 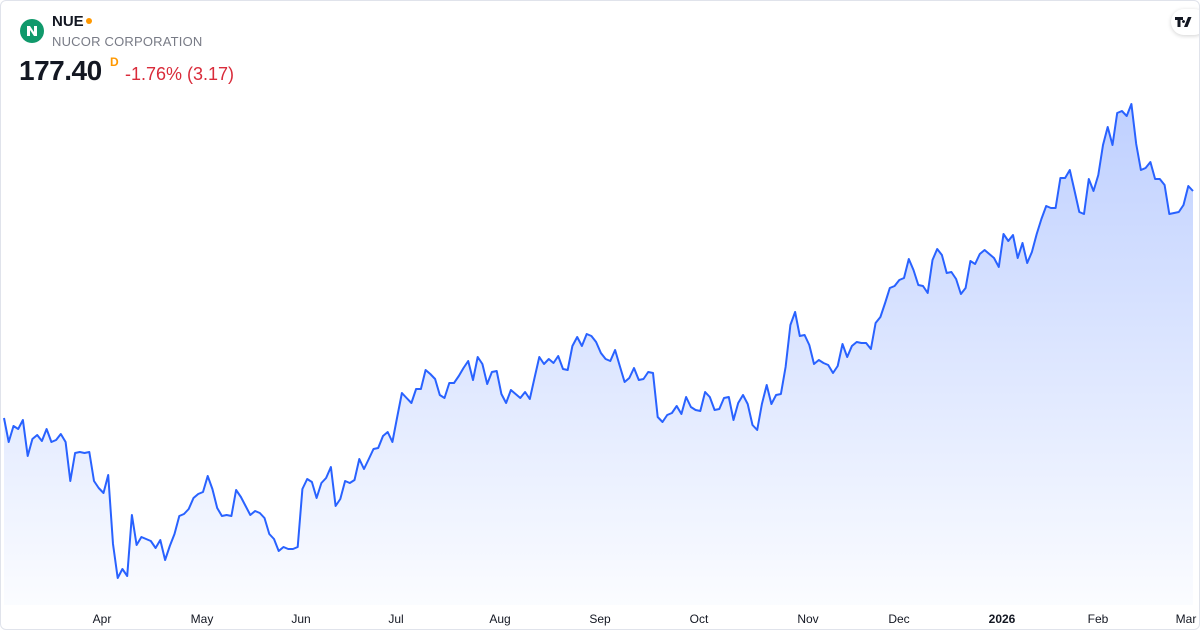 What do you see at coordinates (300, 619) in the screenshot?
I see `x-tick-label: Jun` at bounding box center [300, 619].